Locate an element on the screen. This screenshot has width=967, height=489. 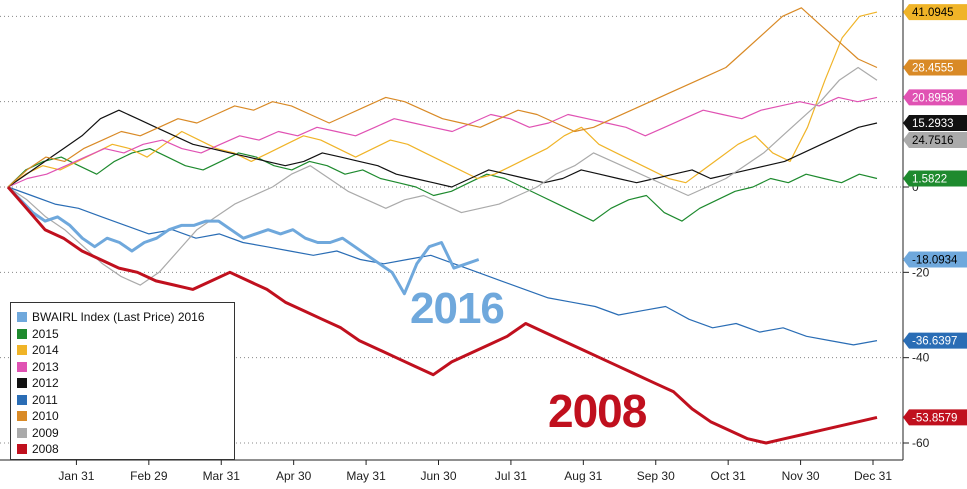
annotation-2008: 2008 is located at coordinates (597, 411).